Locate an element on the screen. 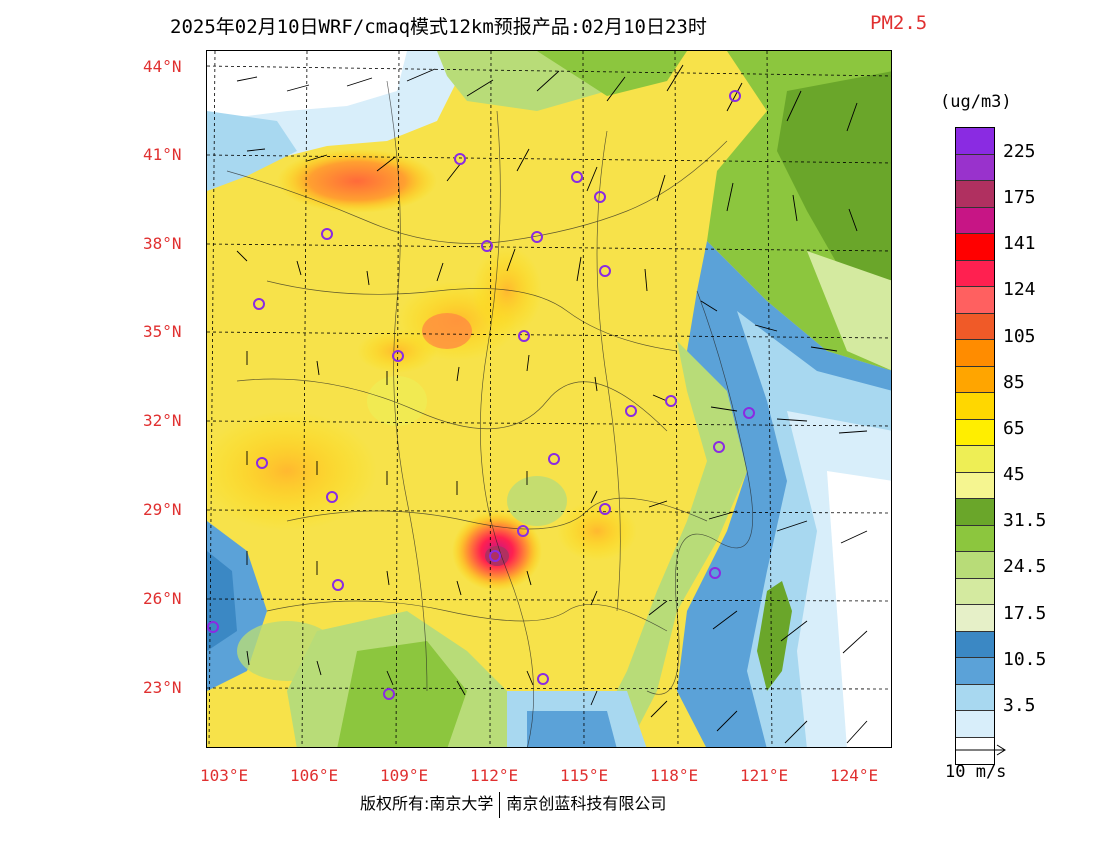  taiwan is located at coordinates (774, 636).